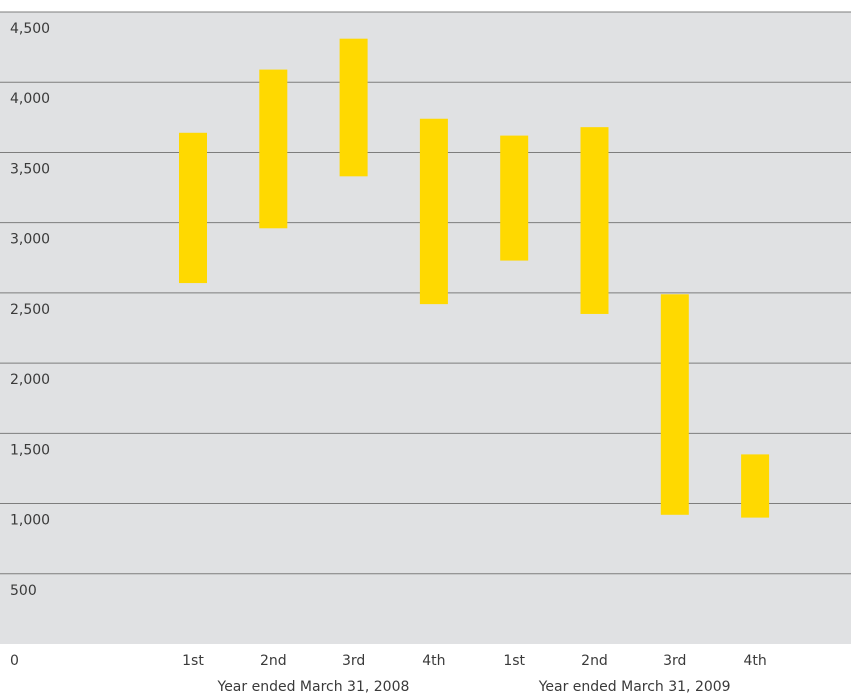 This screenshot has height=696, width=851. What do you see at coordinates (23, 591) in the screenshot?
I see `y-tick-label: 500` at bounding box center [23, 591].